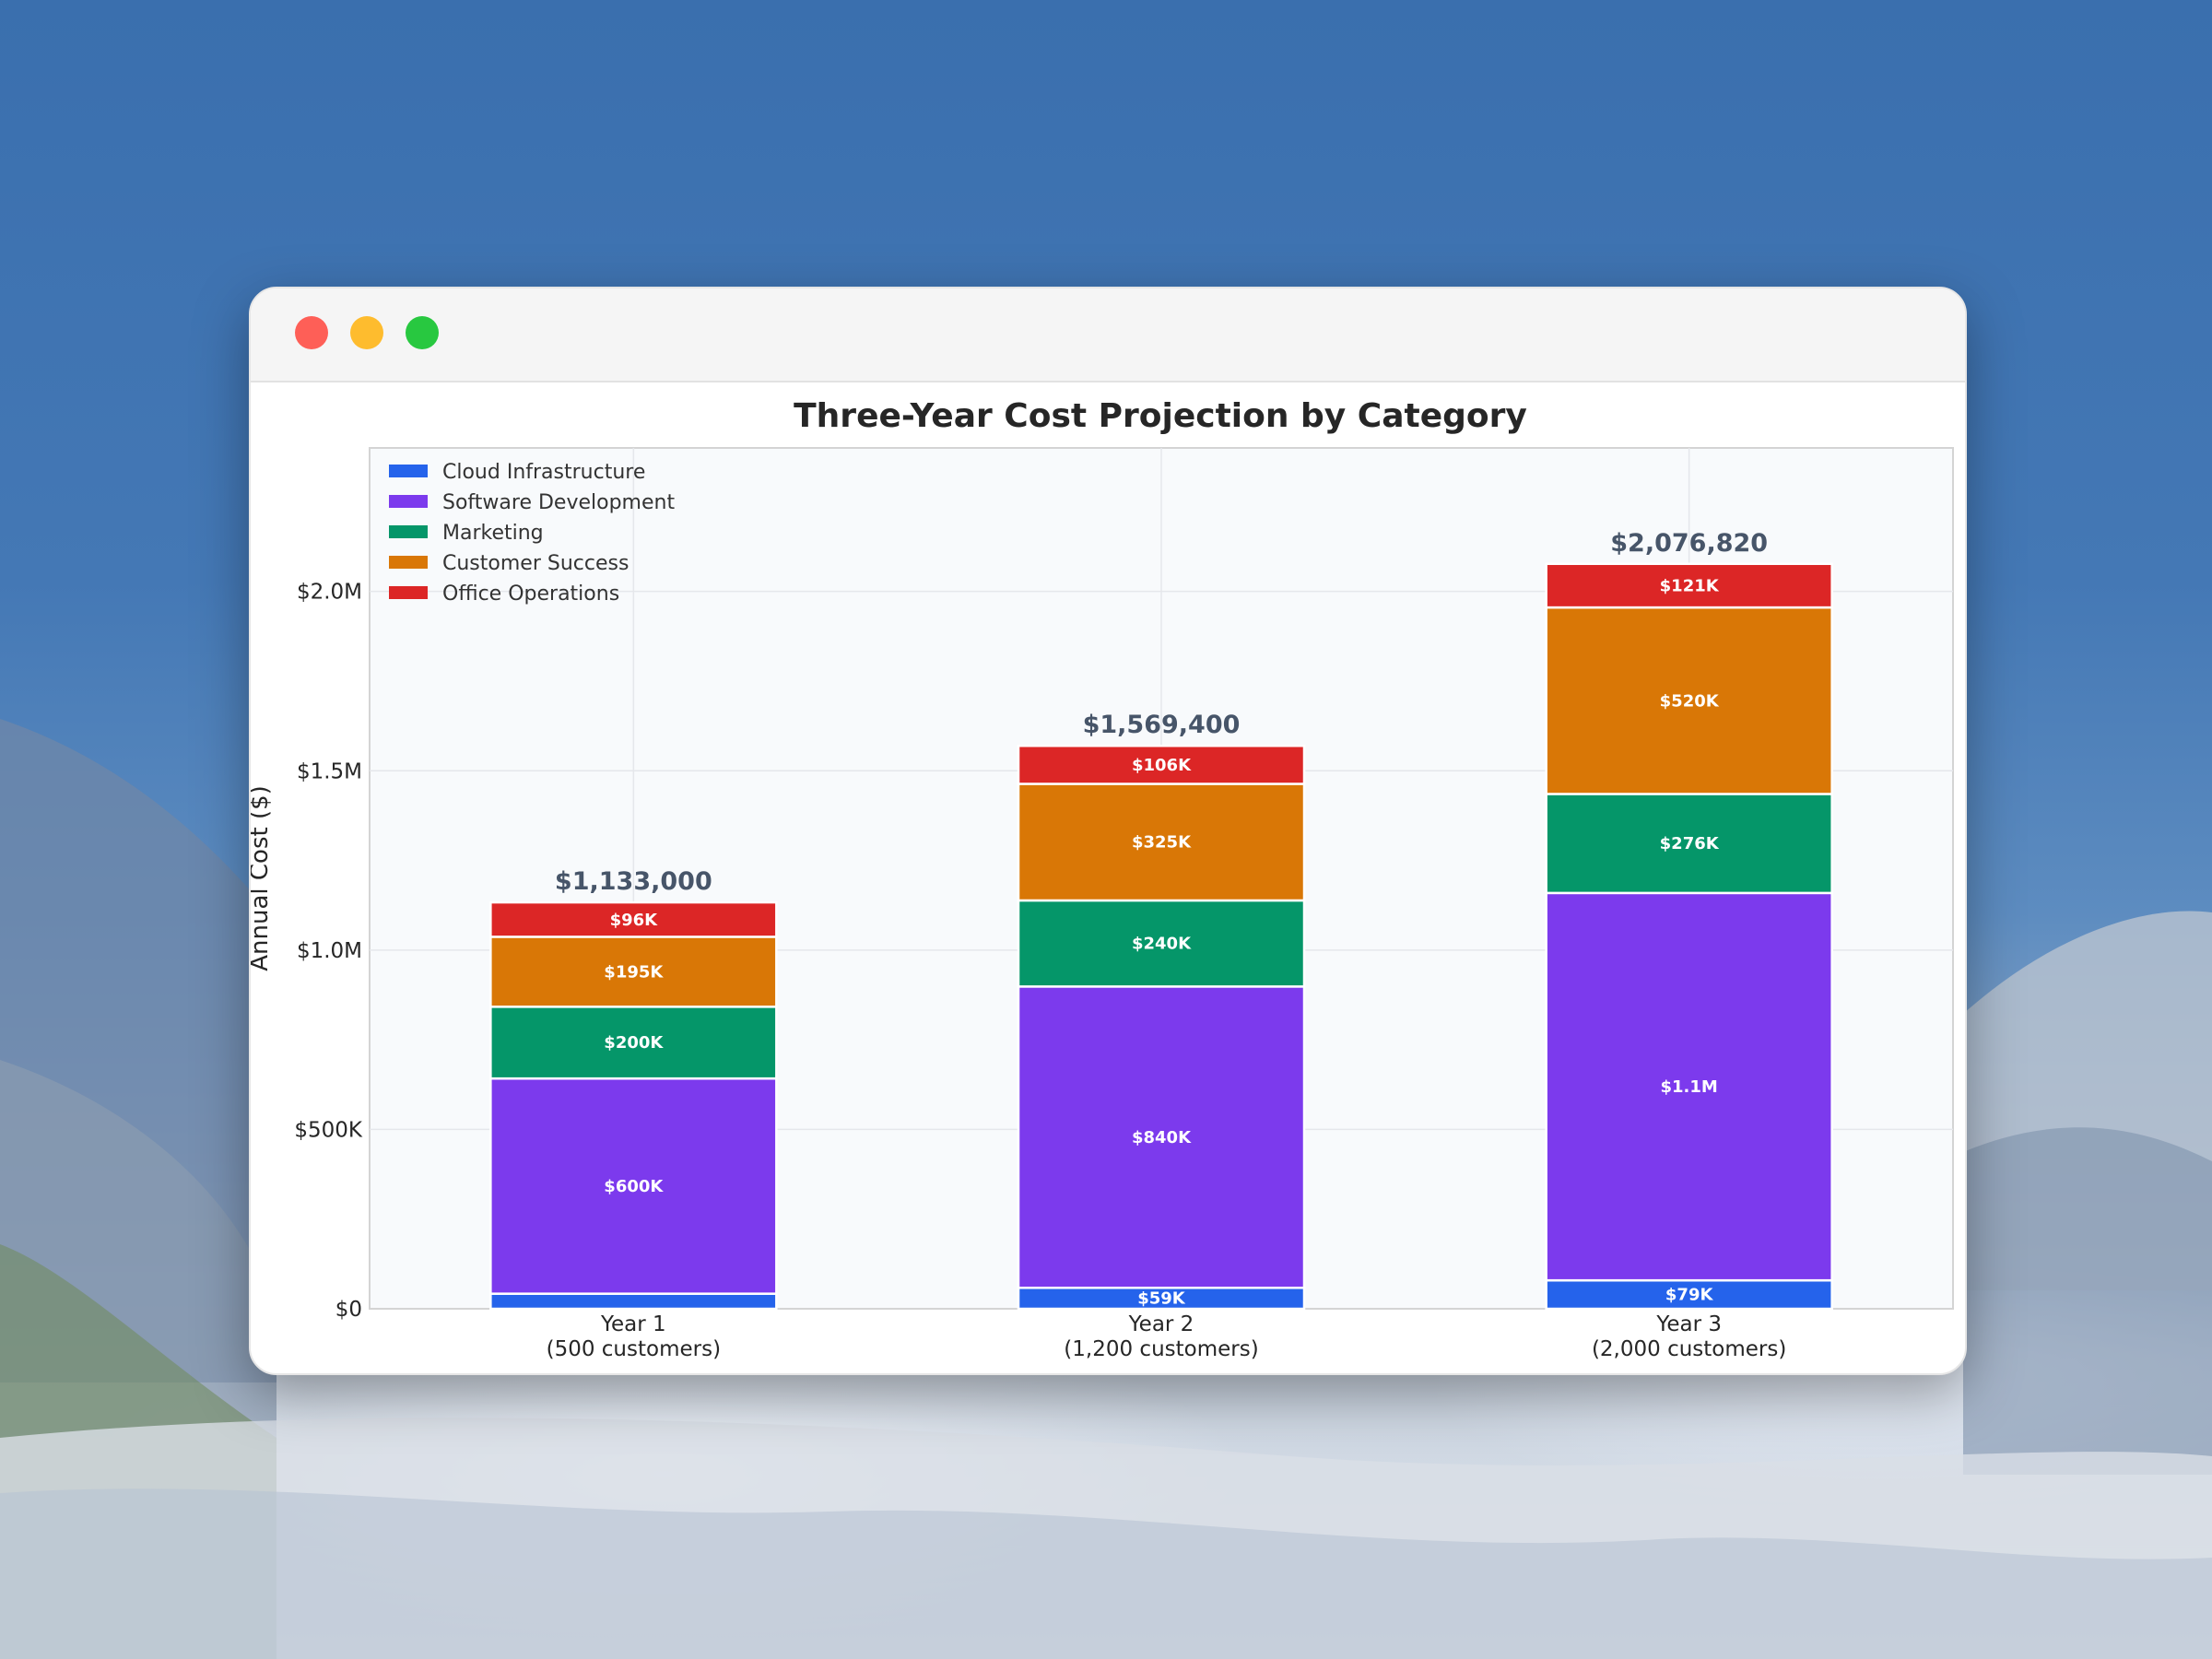  I want to click on y-tick-label: $1.0M, so click(329, 951).